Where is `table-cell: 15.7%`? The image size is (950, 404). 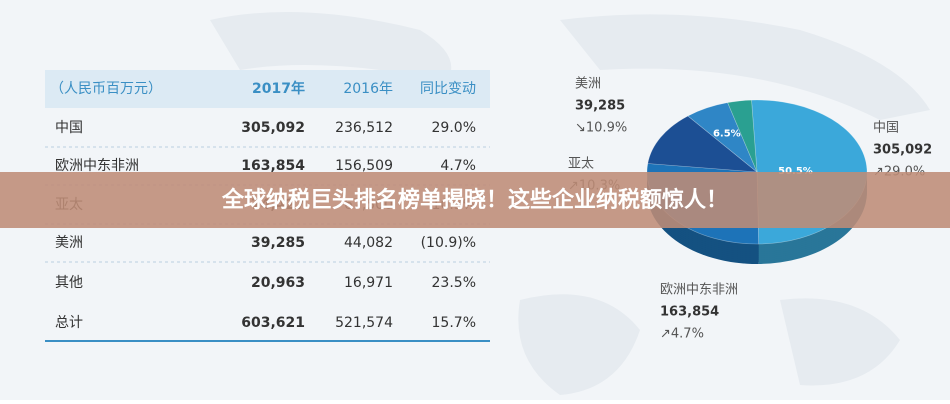 table-cell: 15.7% is located at coordinates (454, 323).